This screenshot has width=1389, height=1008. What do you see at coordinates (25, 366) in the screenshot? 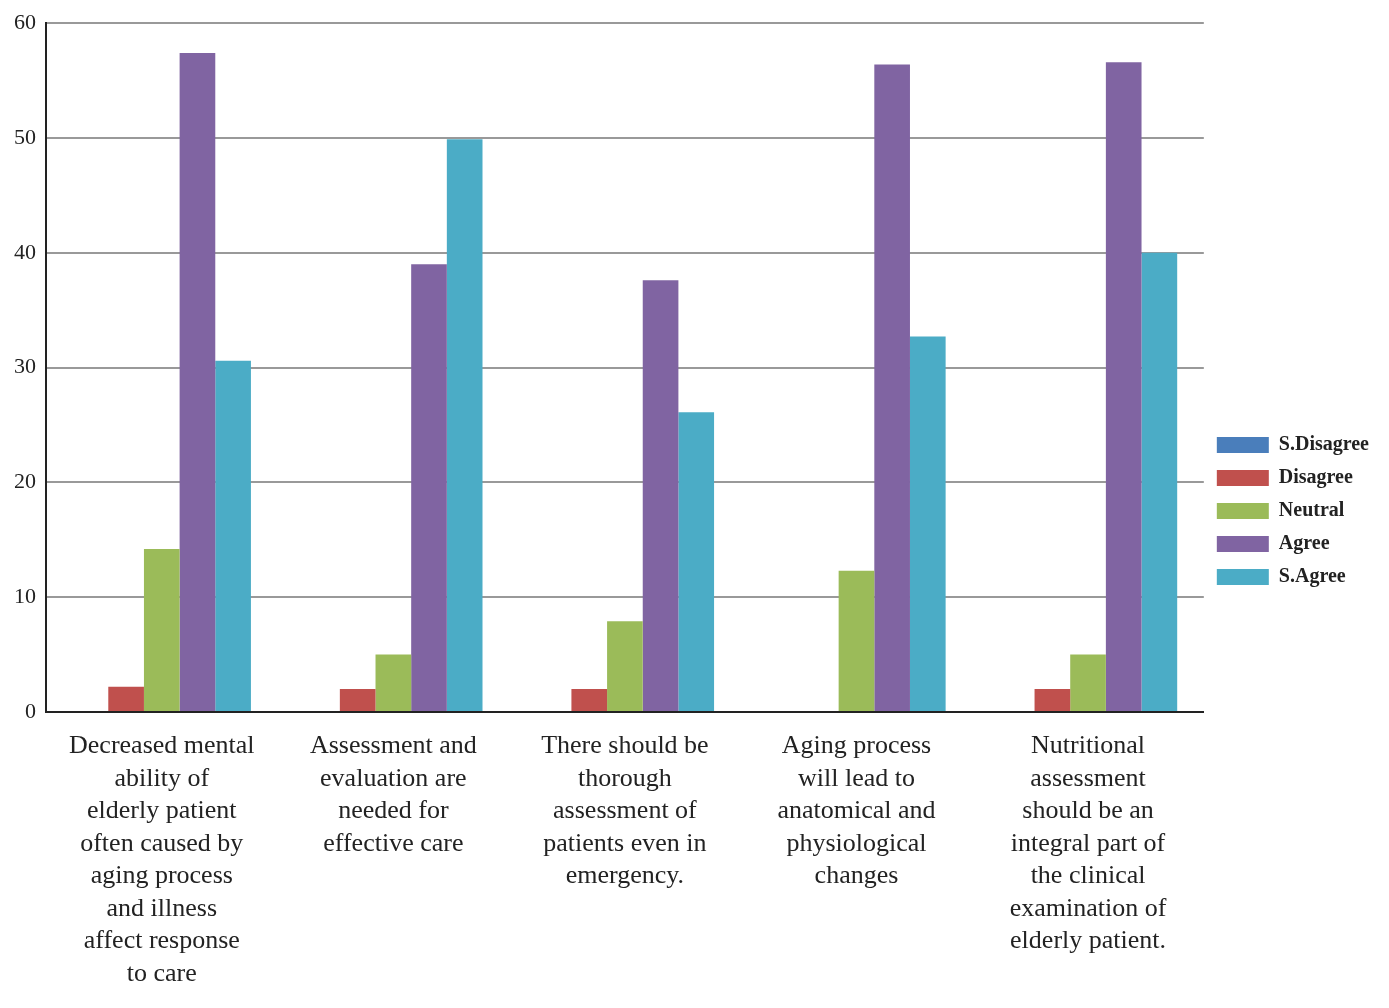
I see `y-tick-label: 30` at bounding box center [25, 366].